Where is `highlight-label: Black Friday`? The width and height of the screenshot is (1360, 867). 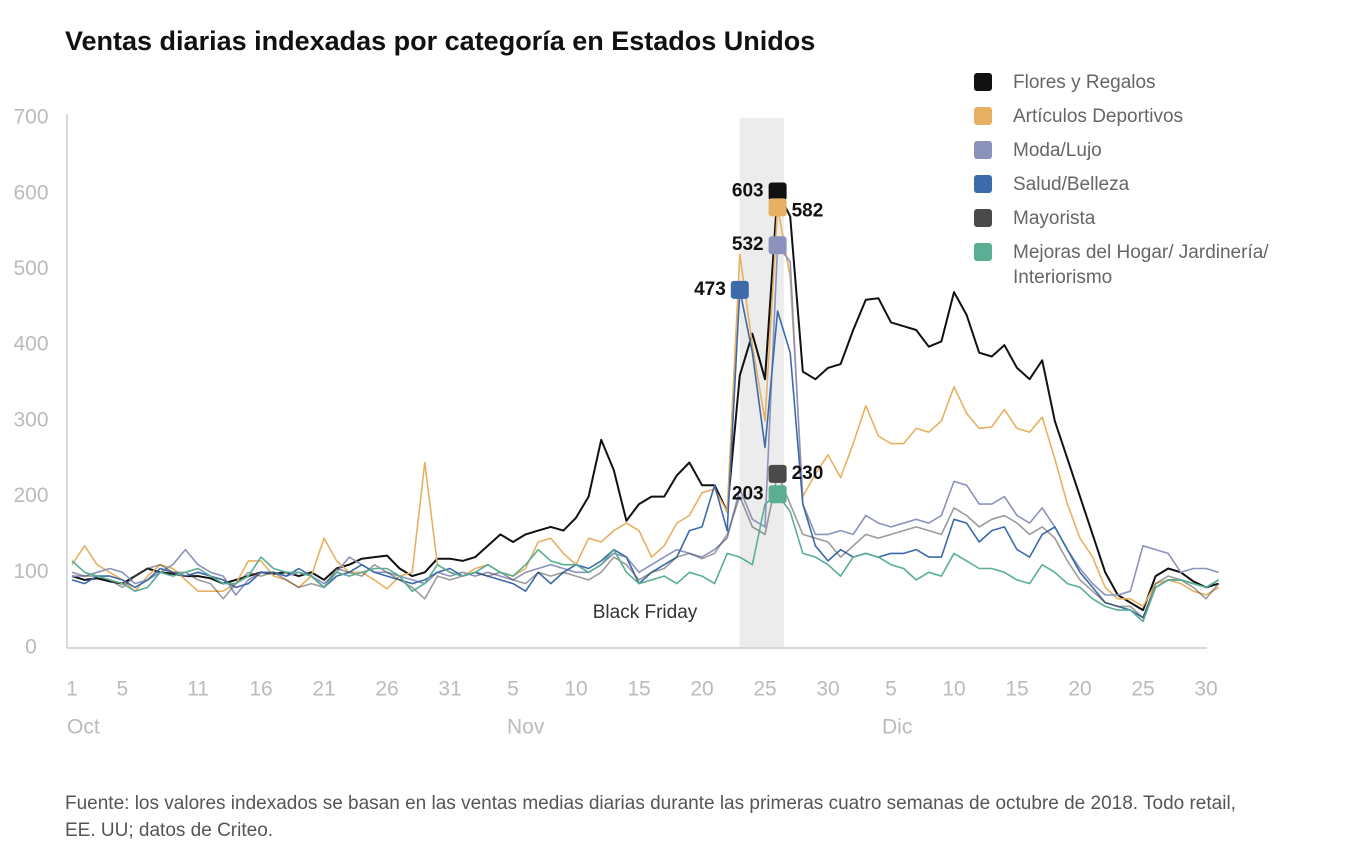 highlight-label: Black Friday is located at coordinates (645, 612).